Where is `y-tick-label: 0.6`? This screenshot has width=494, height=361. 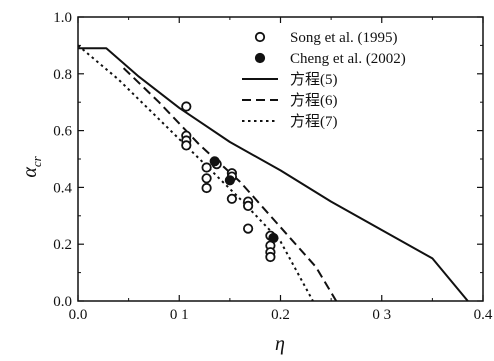
y-tick-label: 0.6 is located at coordinates (62, 132).